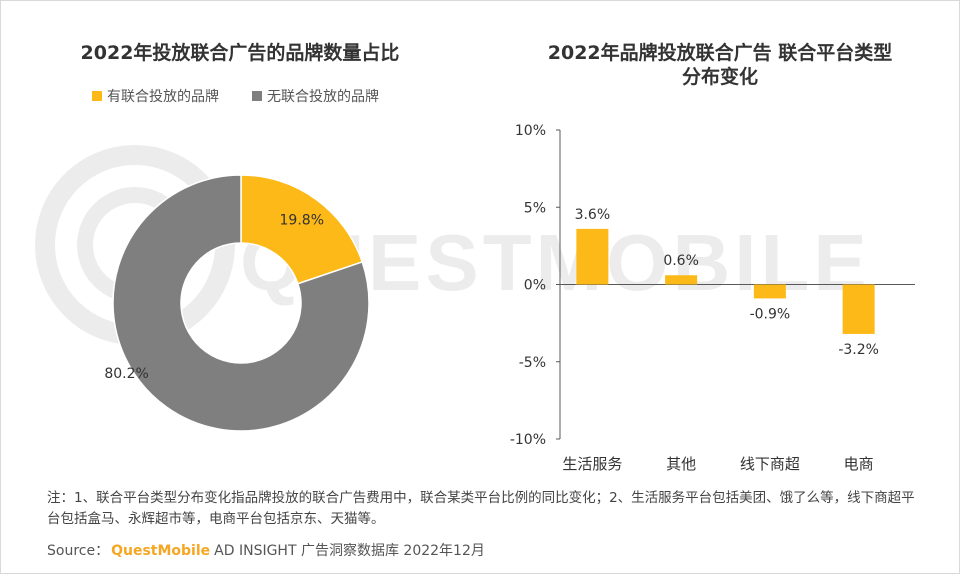 The image size is (960, 574). I want to click on x-category-label: 生活服务, so click(592, 464).